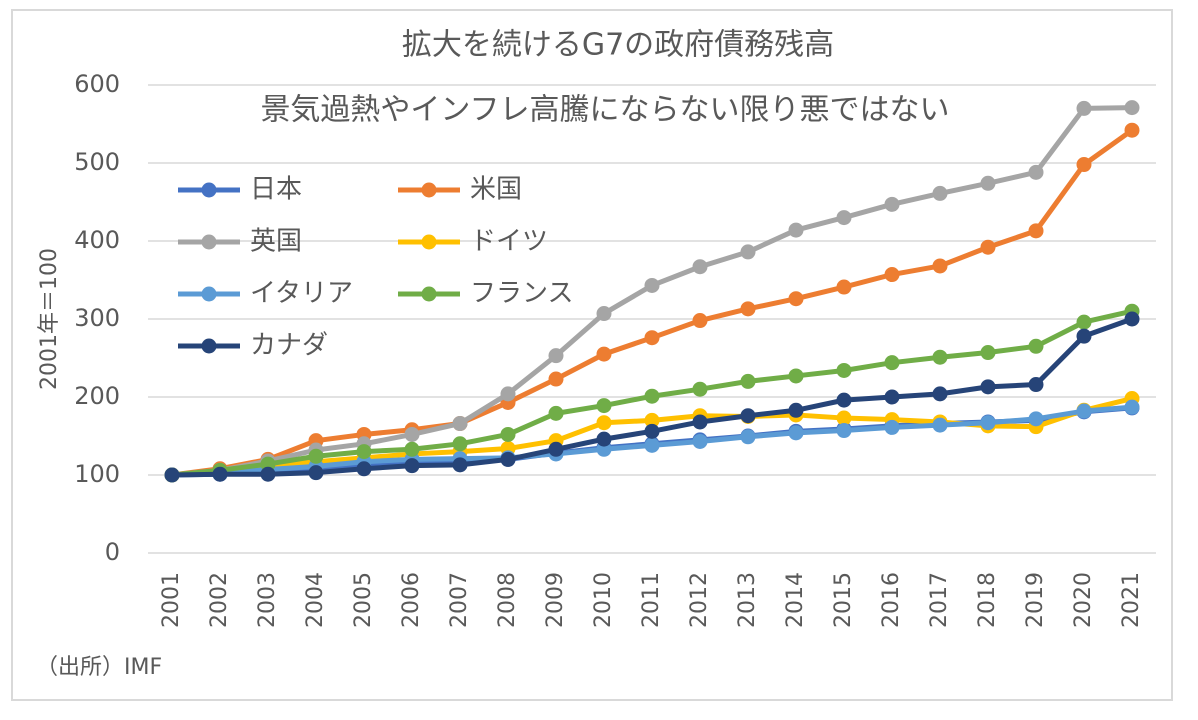 The height and width of the screenshot is (720, 1198). Describe the element at coordinates (521, 294) in the screenshot. I see `legend-label: フランス` at that location.